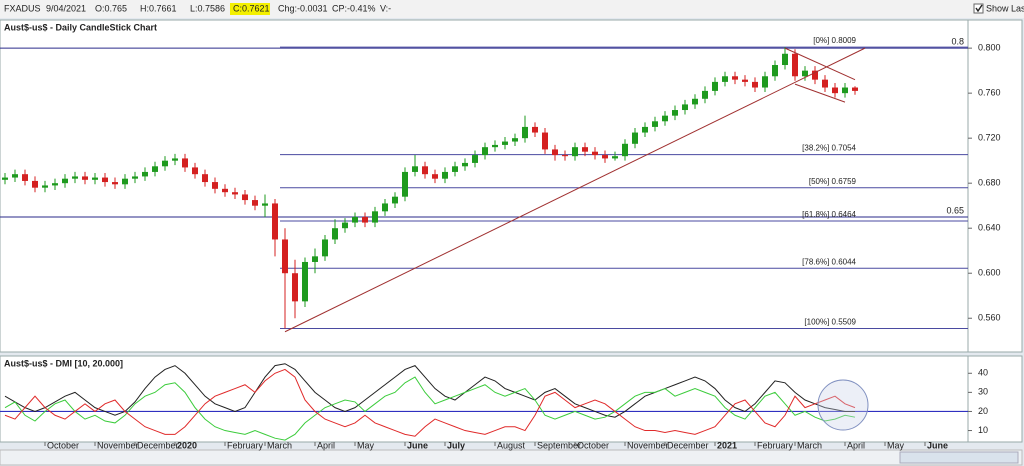 The image size is (1024, 466). Describe the element at coordinates (989, 318) in the screenshot. I see `y-tick-label: 0.560` at that location.